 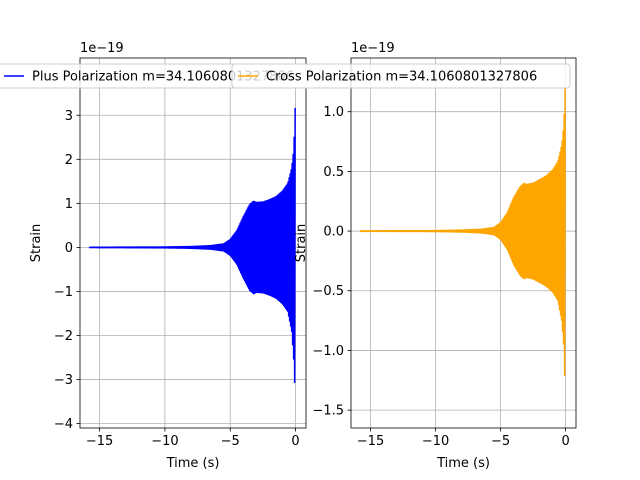 I want to click on y-tick-label: 0.5, so click(x=333, y=172).